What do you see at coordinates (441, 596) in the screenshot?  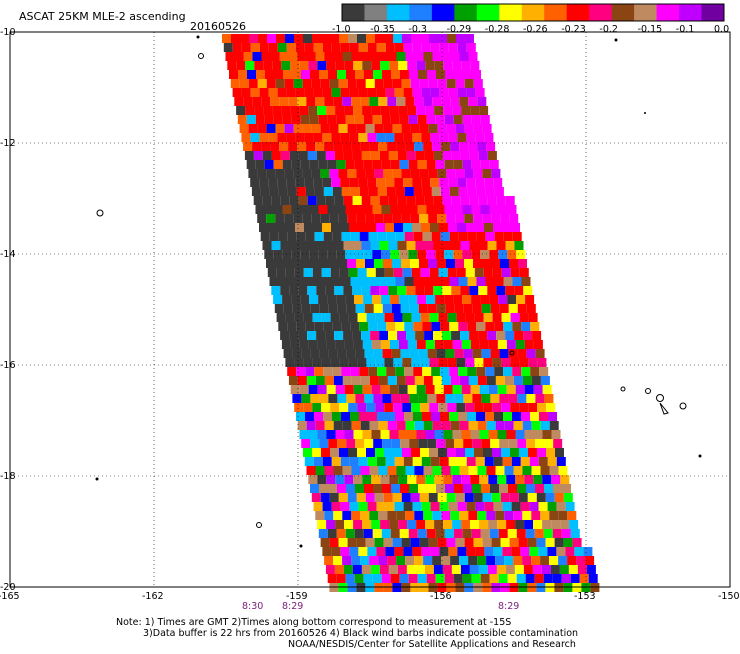 I see `lon-tick-label: -156` at bounding box center [441, 596].